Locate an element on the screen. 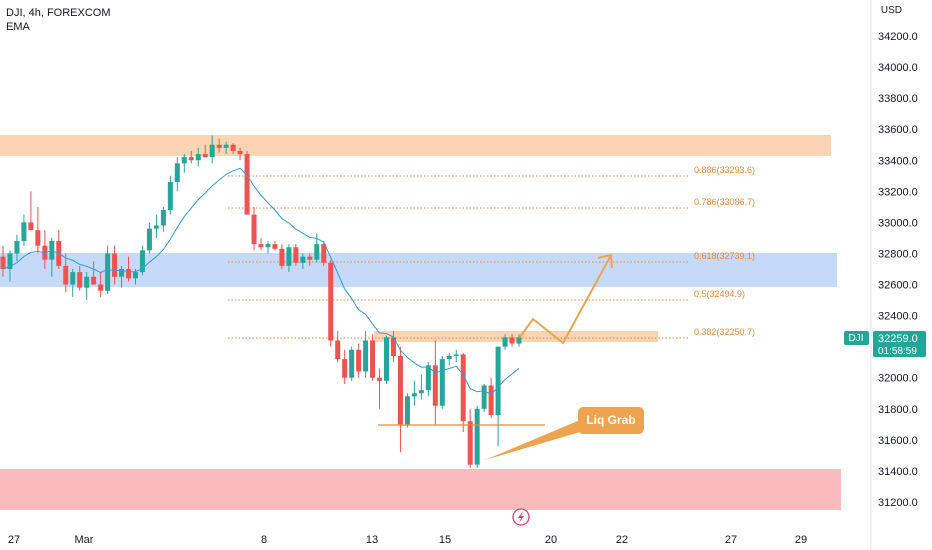  fib-label-0786: 0.786(33086.7) is located at coordinates (724, 202).